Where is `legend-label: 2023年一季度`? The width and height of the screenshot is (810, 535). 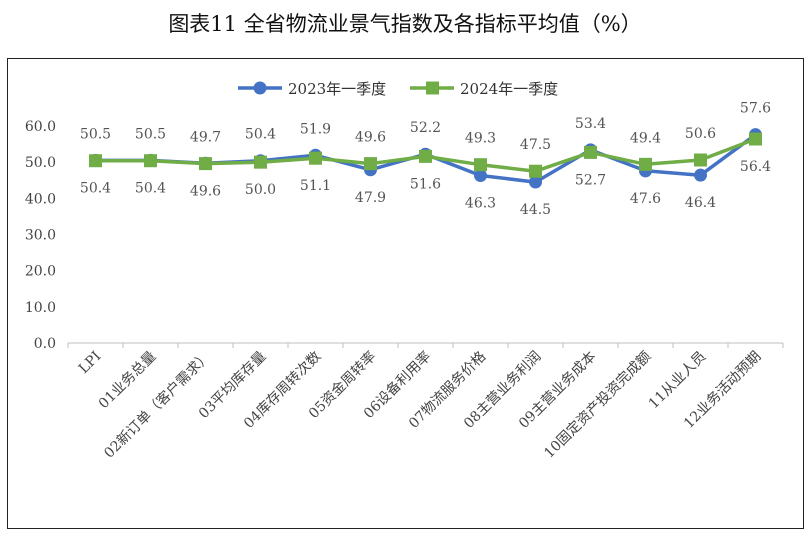 legend-label: 2023年一季度 is located at coordinates (337, 89).